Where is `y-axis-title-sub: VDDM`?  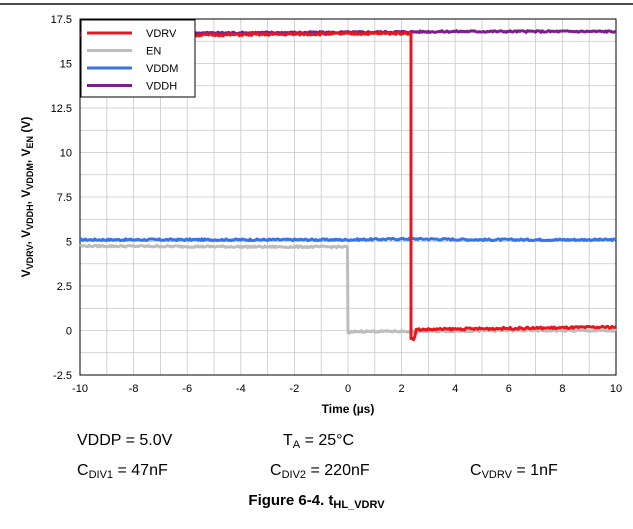 y-axis-title-sub: VDDM is located at coordinates (30, 176).